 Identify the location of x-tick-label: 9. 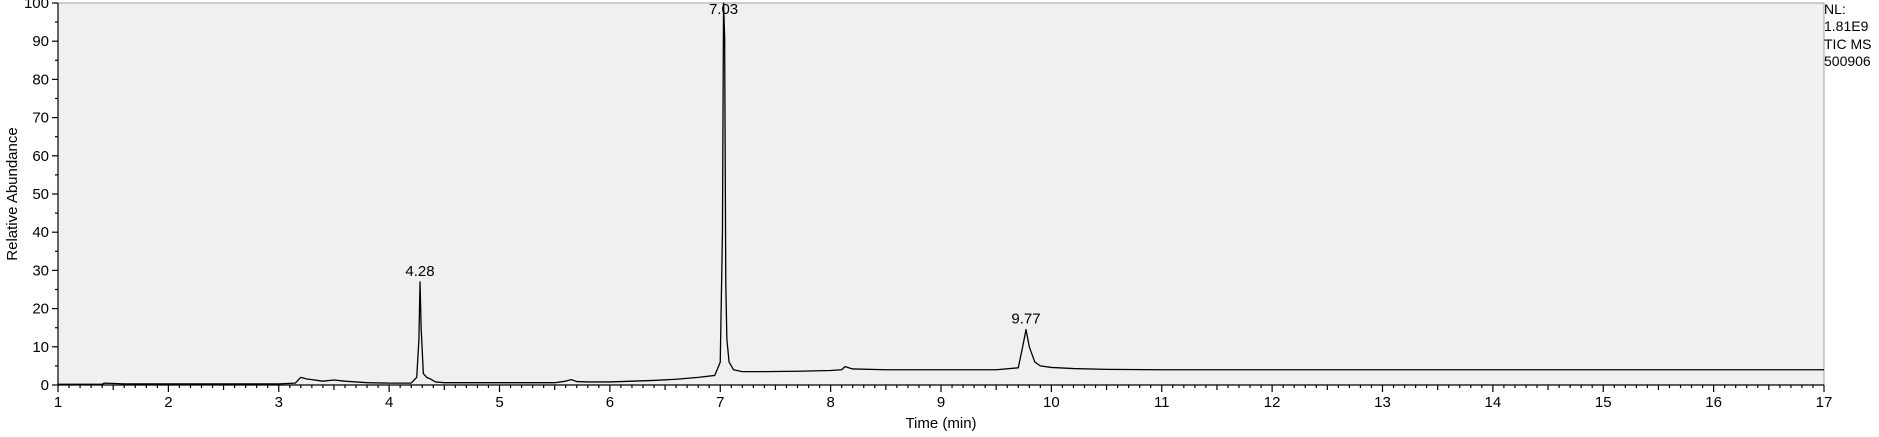
(941, 402).